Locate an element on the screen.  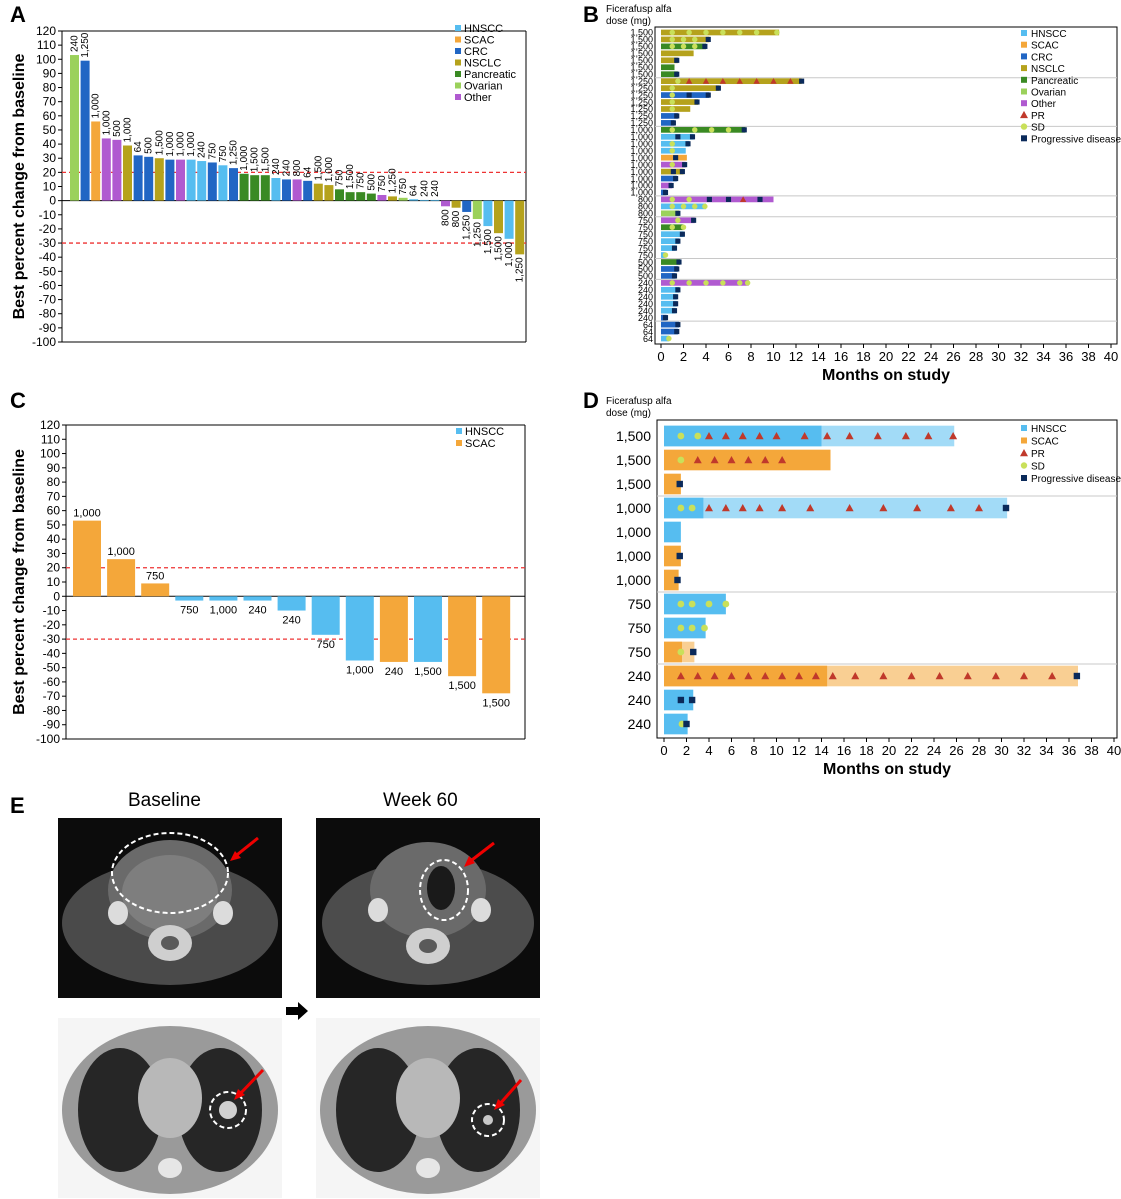
c-y-tick-label: -60 is located at coordinates (52, 682).